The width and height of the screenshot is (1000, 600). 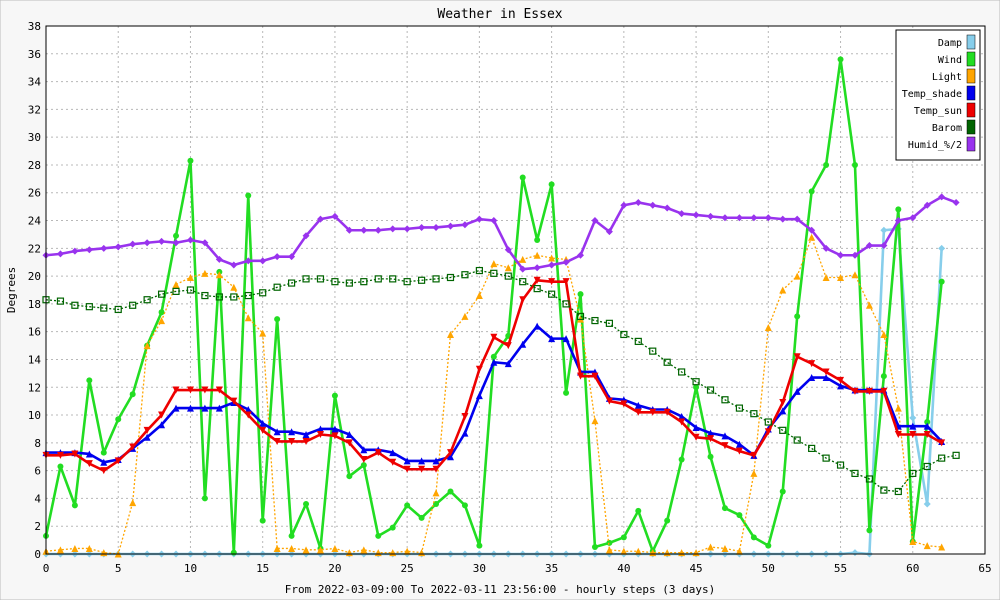 What do you see at coordinates (34, 387) in the screenshot?
I see `y-tick-label: 12` at bounding box center [34, 387].